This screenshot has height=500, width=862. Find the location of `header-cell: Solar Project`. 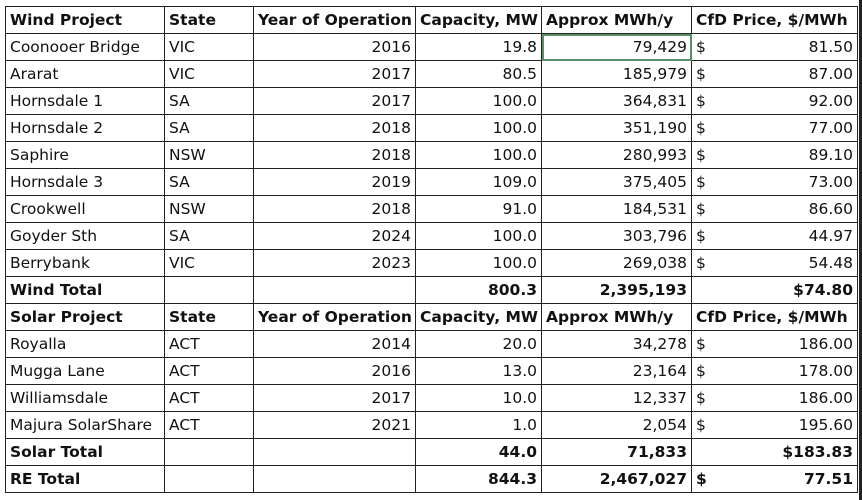

header-cell: Solar Project is located at coordinates (85, 317).